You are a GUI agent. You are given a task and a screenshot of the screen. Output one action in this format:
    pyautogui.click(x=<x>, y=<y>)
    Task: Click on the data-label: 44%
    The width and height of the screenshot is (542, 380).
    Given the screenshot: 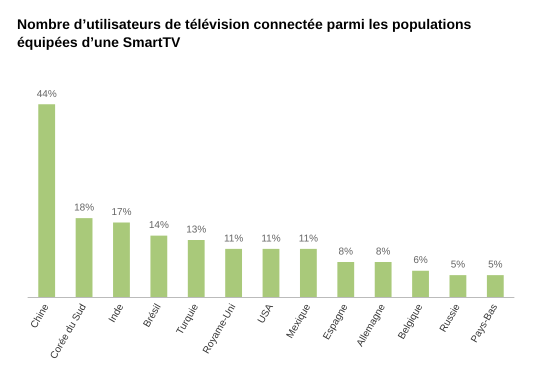 What is the action you would take?
    pyautogui.click(x=46, y=94)
    